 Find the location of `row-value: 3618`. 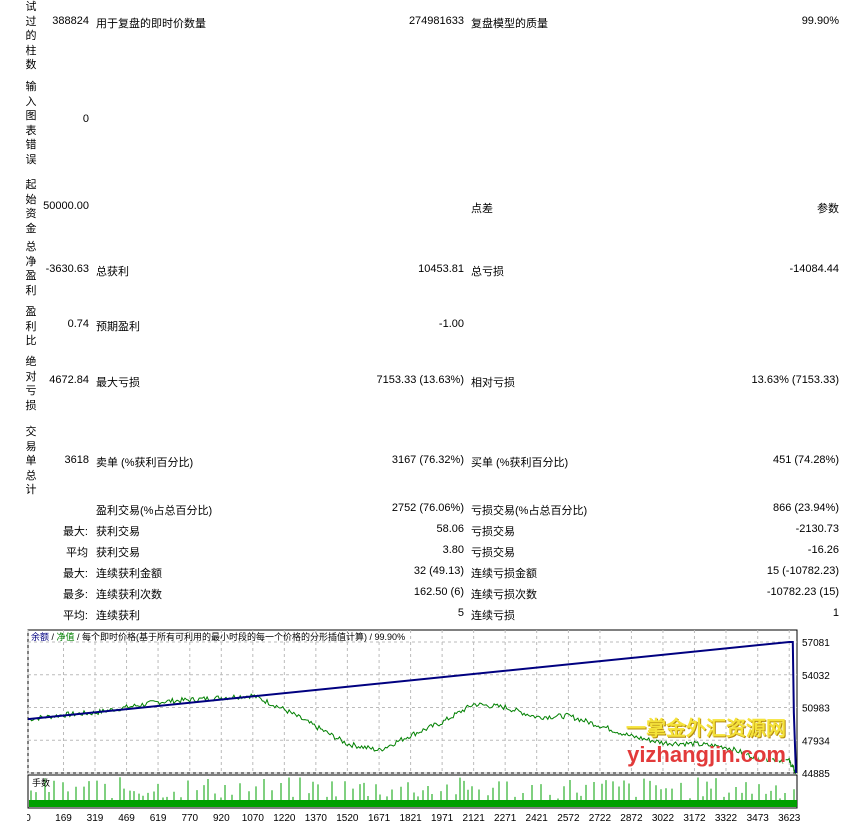

row-value: 3618 is located at coordinates (76, 460).